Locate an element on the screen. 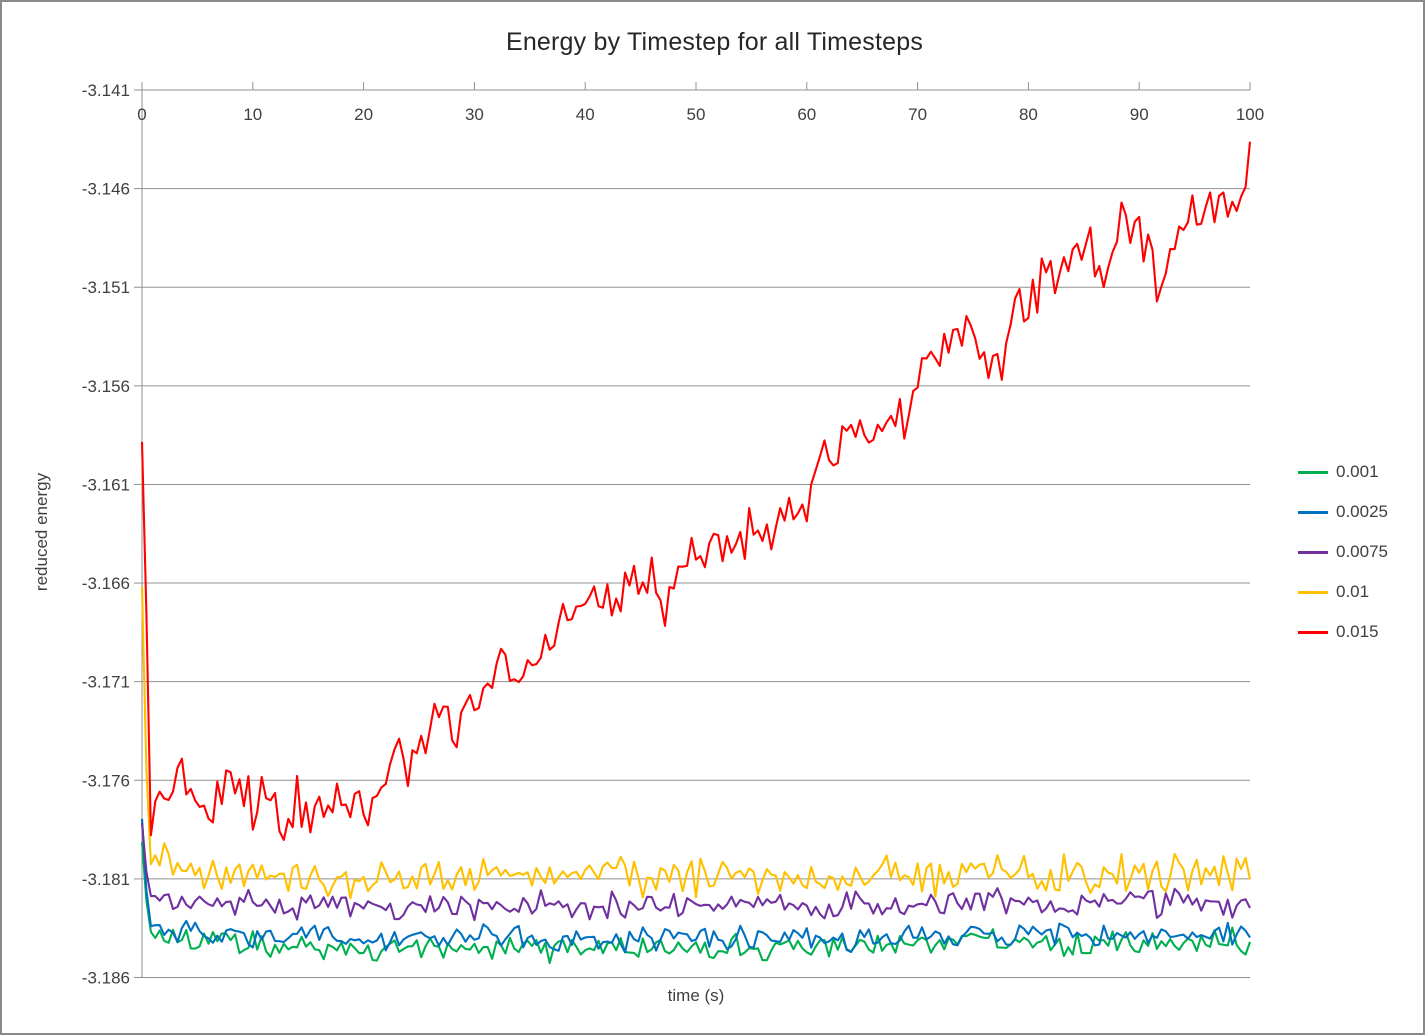 This screenshot has height=1035, width=1425. x-tick-label: 70 is located at coordinates (917, 114).